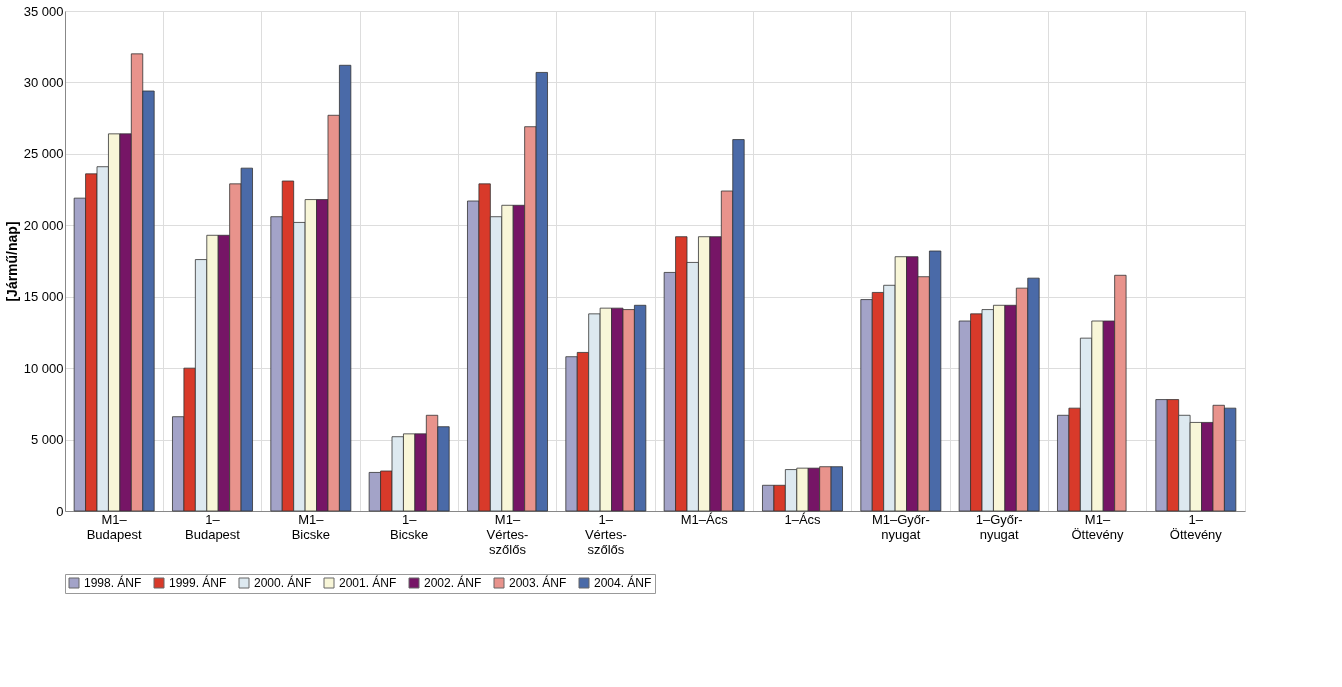 The width and height of the screenshot is (1342, 687). What do you see at coordinates (43, 11) in the screenshot?
I see `y-tick-label: 35 000` at bounding box center [43, 11].